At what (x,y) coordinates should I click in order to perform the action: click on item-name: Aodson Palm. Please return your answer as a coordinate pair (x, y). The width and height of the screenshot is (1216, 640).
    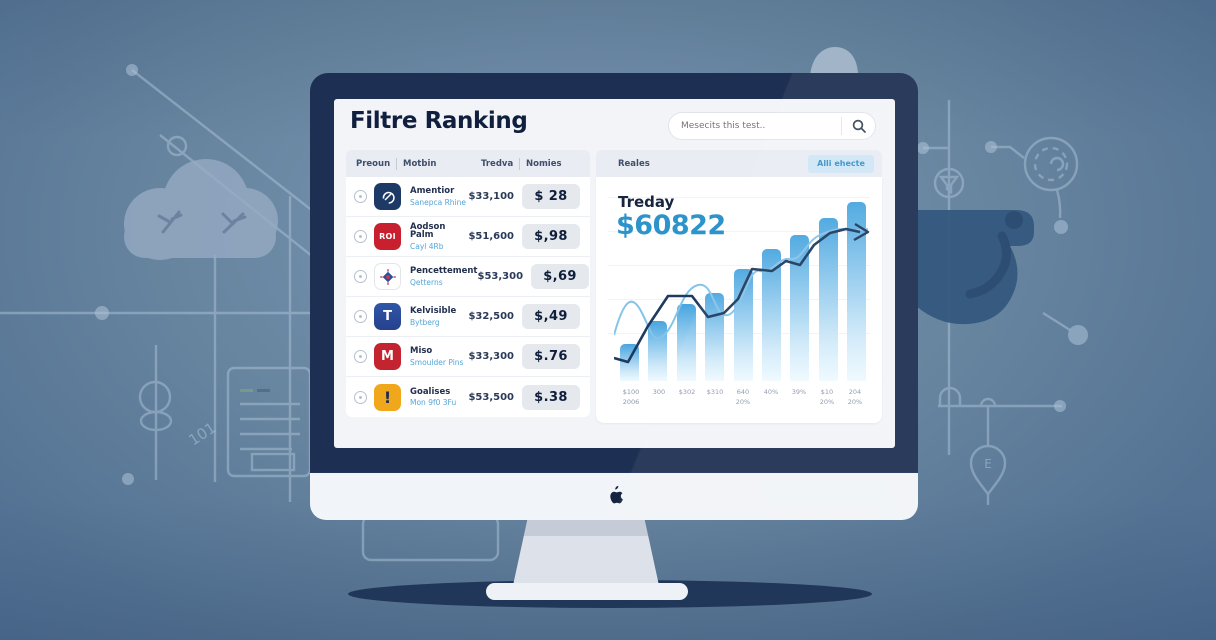
    Looking at the image, I should click on (428, 231).